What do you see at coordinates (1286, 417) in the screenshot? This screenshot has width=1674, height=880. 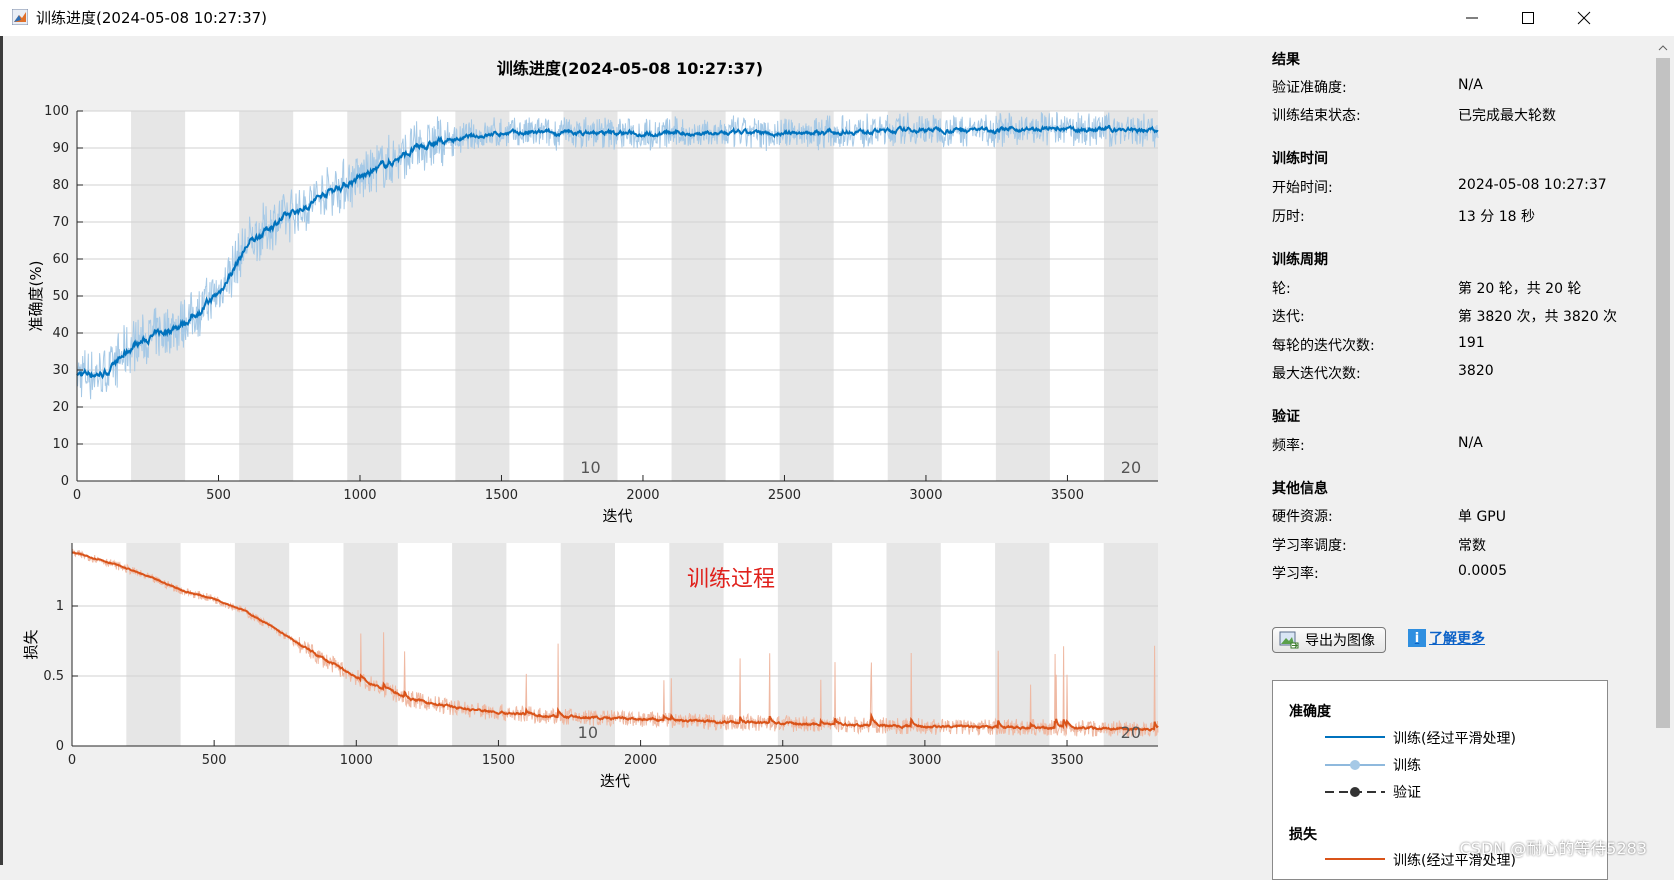 I see `validation-title: 验证` at bounding box center [1286, 417].